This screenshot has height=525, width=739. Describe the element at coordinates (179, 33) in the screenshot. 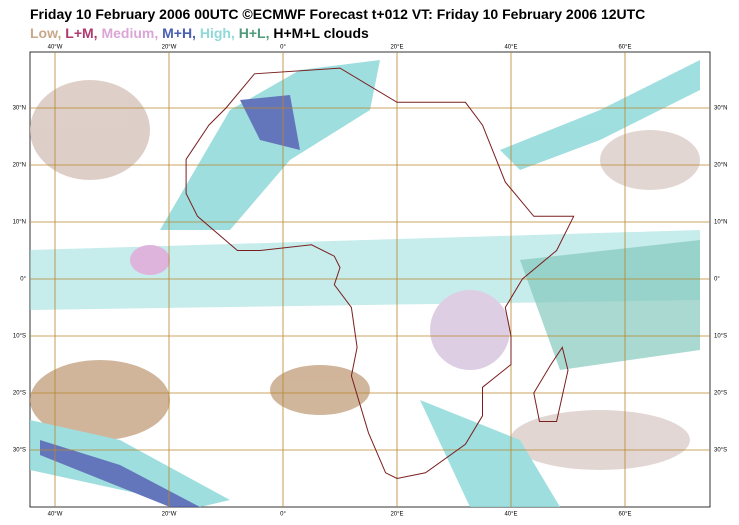

I see `legend-item: M+H,` at that location.